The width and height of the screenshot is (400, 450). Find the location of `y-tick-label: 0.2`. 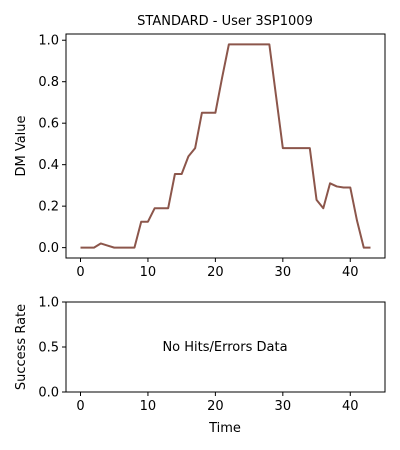

y-tick-label: 0.2 is located at coordinates (48, 207).